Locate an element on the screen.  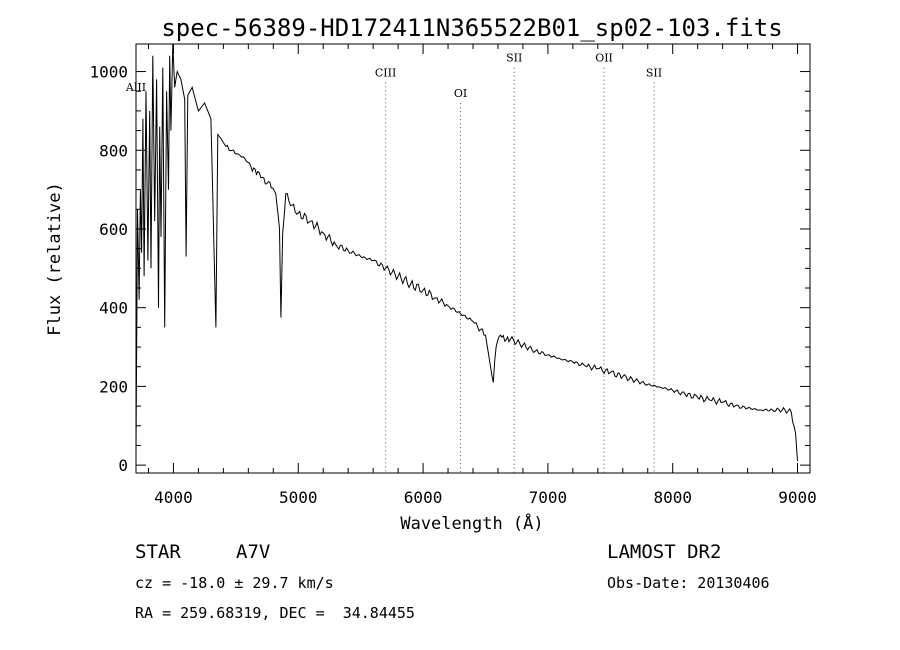
y-tick-label: 0 is located at coordinates (123, 465).